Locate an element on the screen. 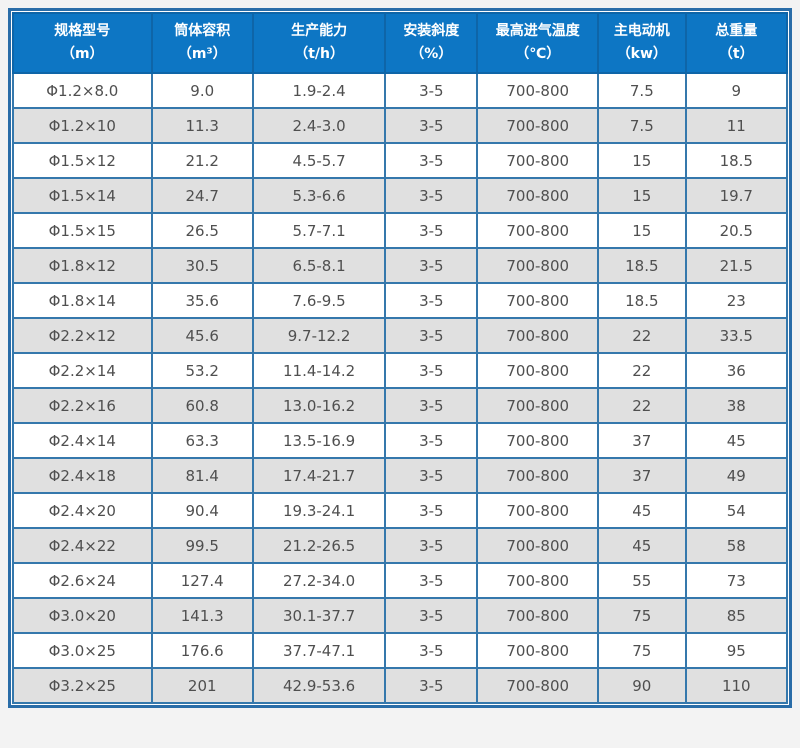 The width and height of the screenshot is (800, 748). cell-capacity: 6.5-8.1 is located at coordinates (319, 265).